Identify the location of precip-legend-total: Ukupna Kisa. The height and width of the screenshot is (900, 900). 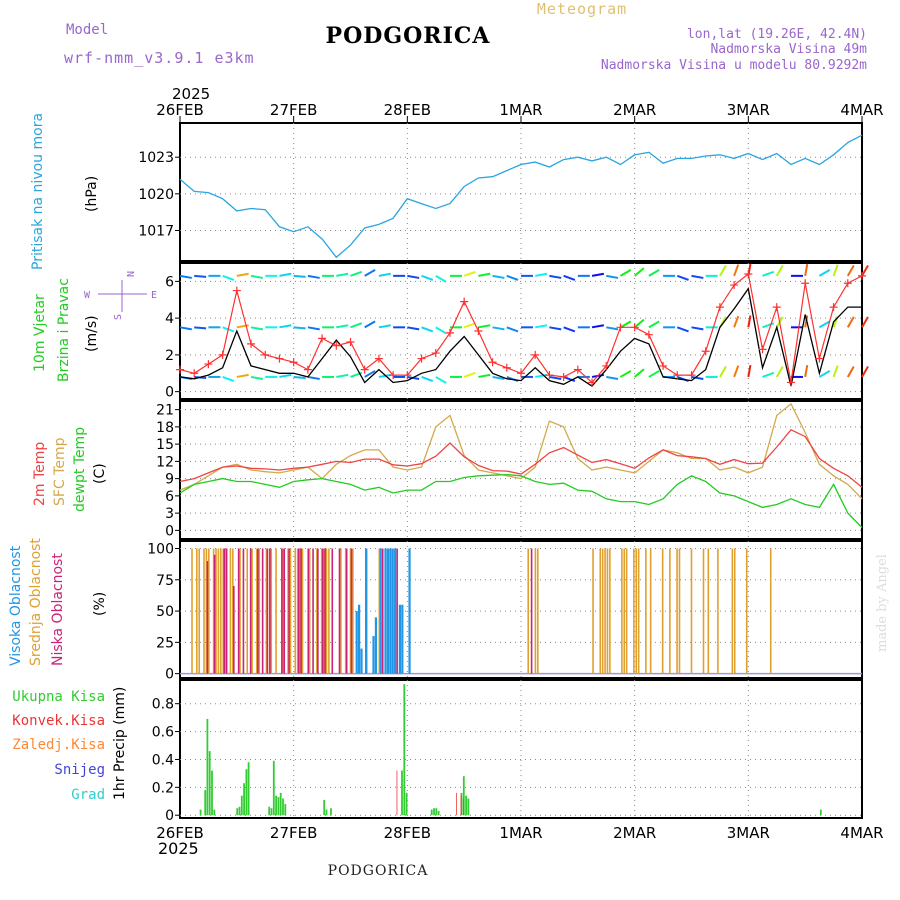
(58, 697).